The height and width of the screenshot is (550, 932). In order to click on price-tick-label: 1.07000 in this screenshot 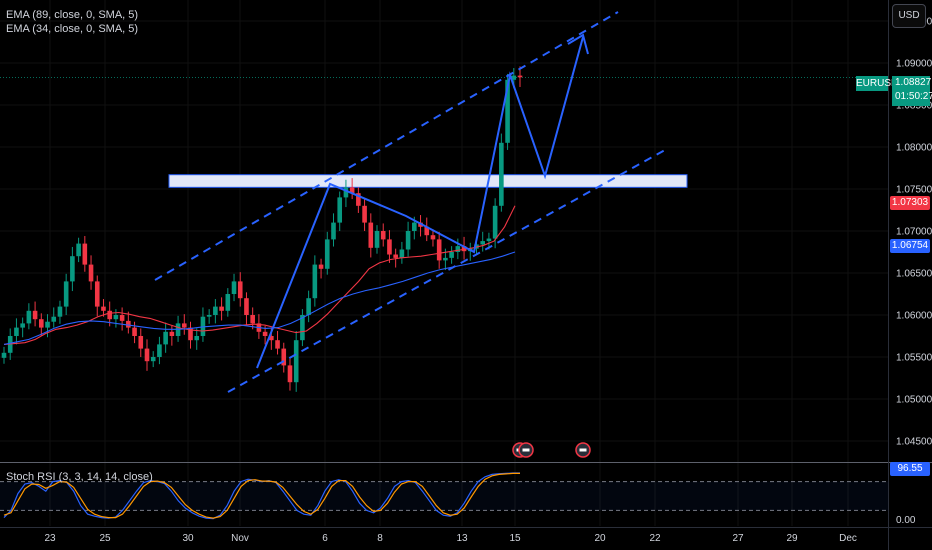, I will do `click(914, 232)`.